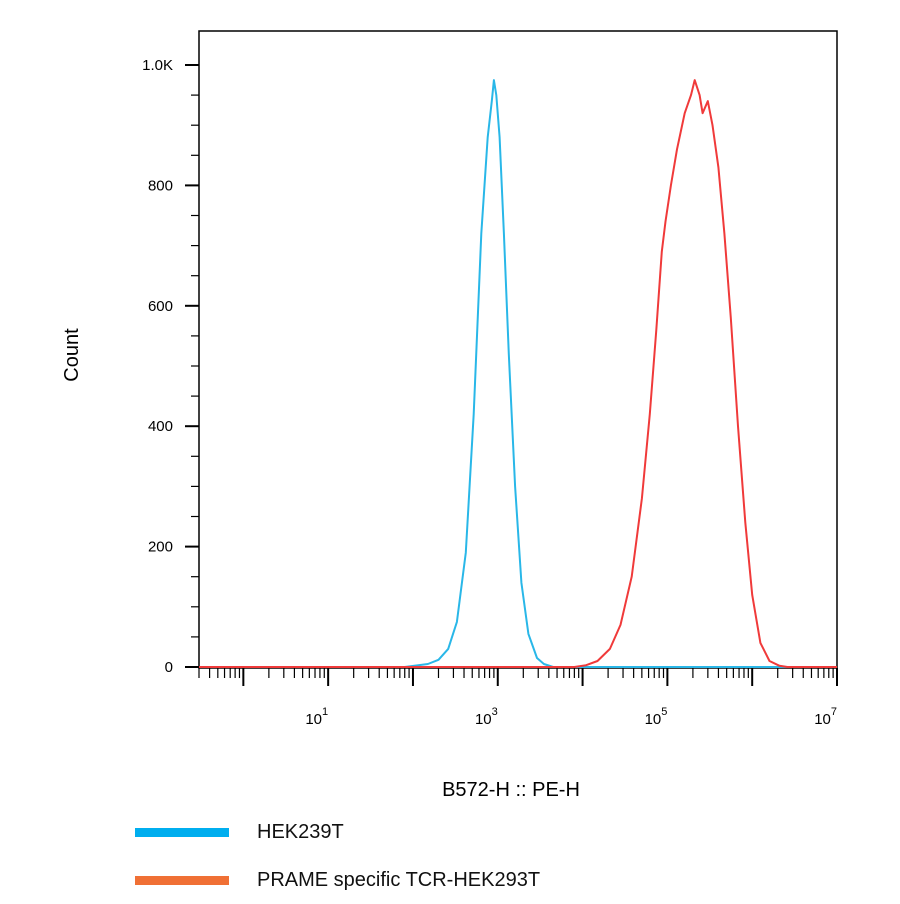  What do you see at coordinates (170, 366) in the screenshot?
I see `y-axis: 0 200 400 600 800 1.0K` at bounding box center [170, 366].